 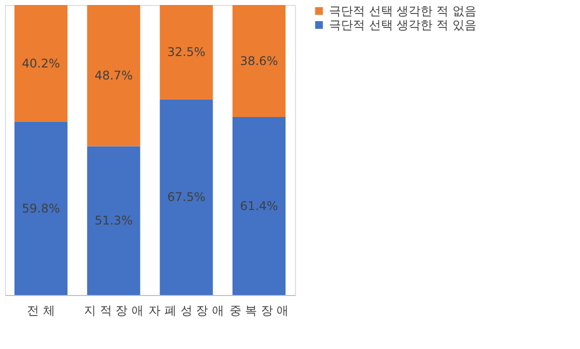 What do you see at coordinates (41, 311) in the screenshot?
I see `x-tick-label: 전 체` at bounding box center [41, 311].